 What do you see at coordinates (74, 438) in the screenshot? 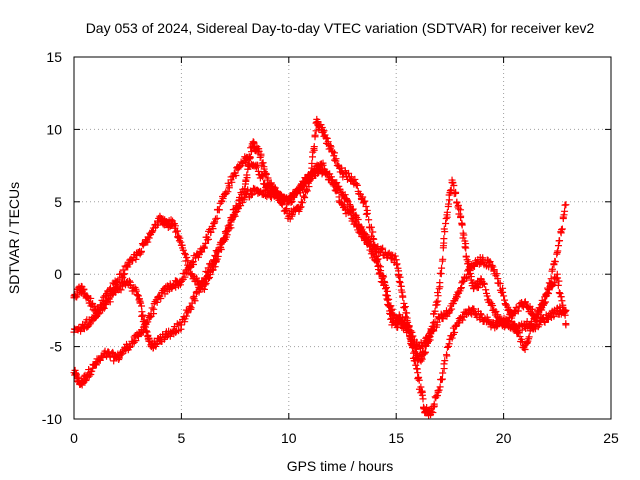
I see `x-tick-label: 0` at bounding box center [74, 438].